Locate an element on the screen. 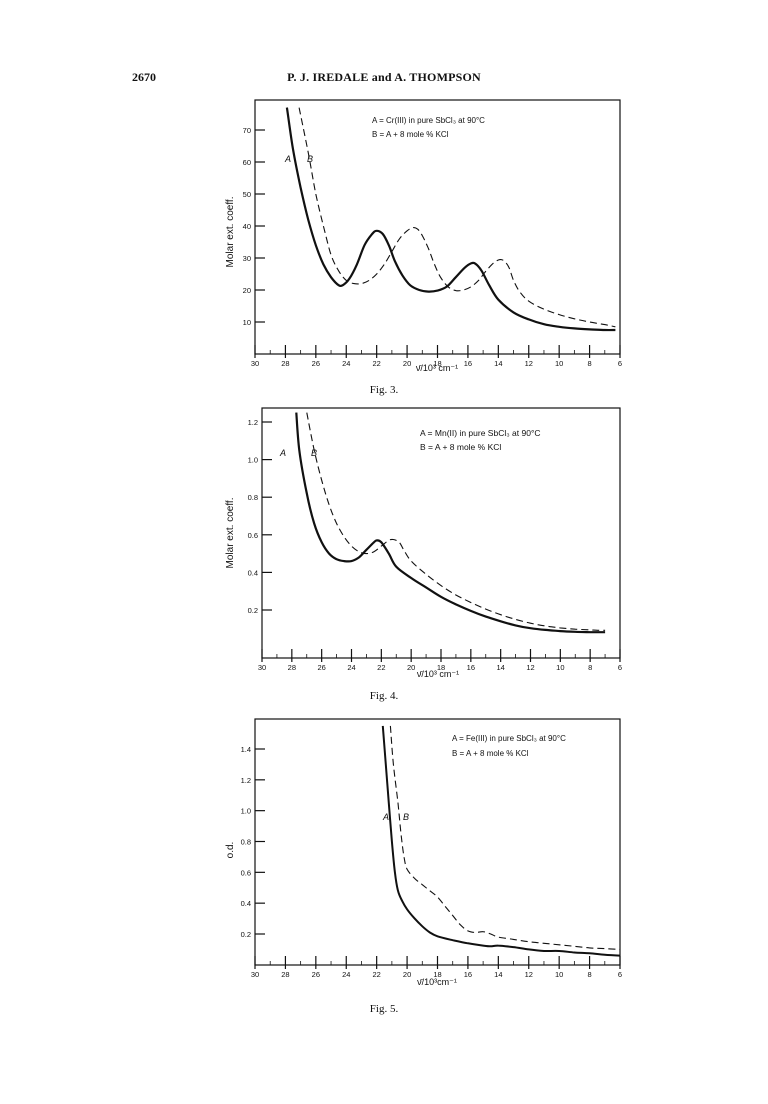 The width and height of the screenshot is (768, 1104). y-tick-label: 20 is located at coordinates (247, 290).